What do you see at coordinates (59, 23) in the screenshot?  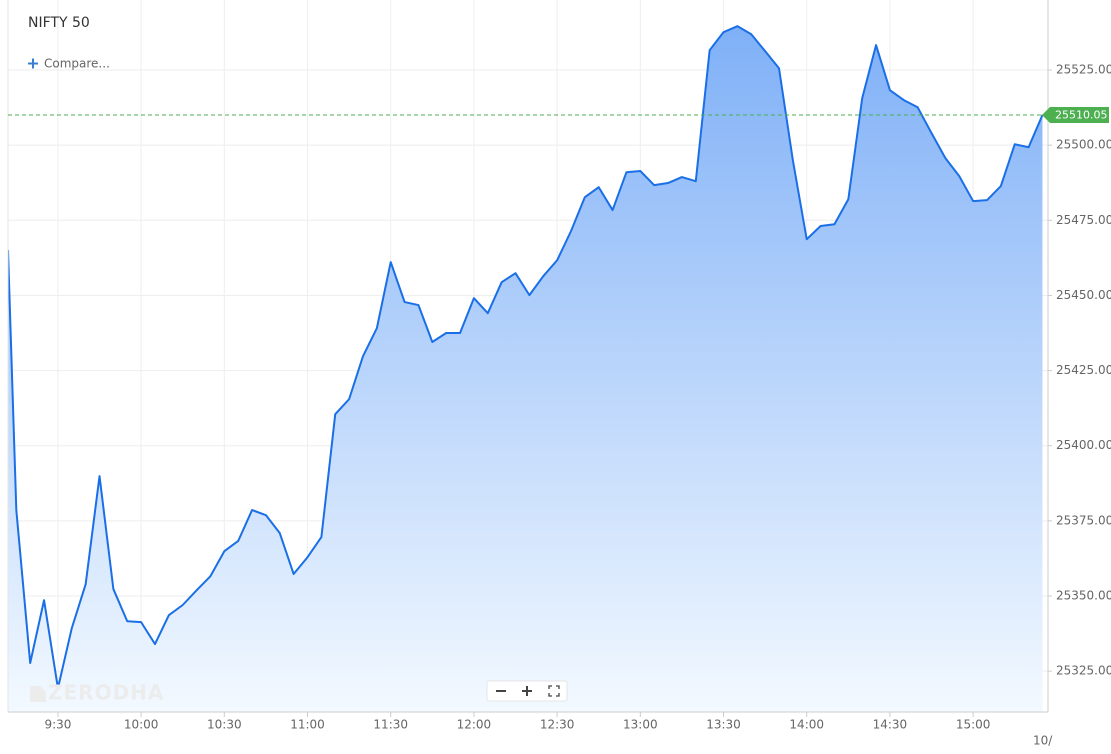 I see `chart-title: NIFTY 50` at bounding box center [59, 23].